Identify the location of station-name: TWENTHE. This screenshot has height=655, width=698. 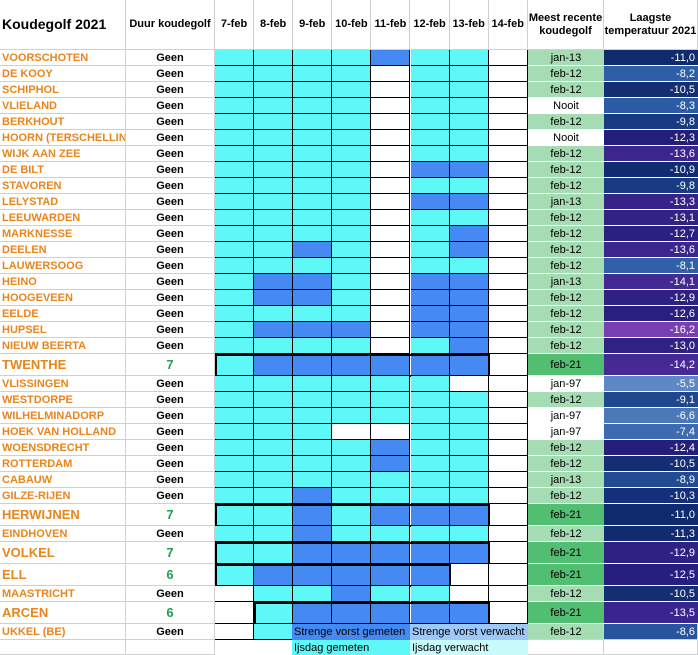
(63, 365).